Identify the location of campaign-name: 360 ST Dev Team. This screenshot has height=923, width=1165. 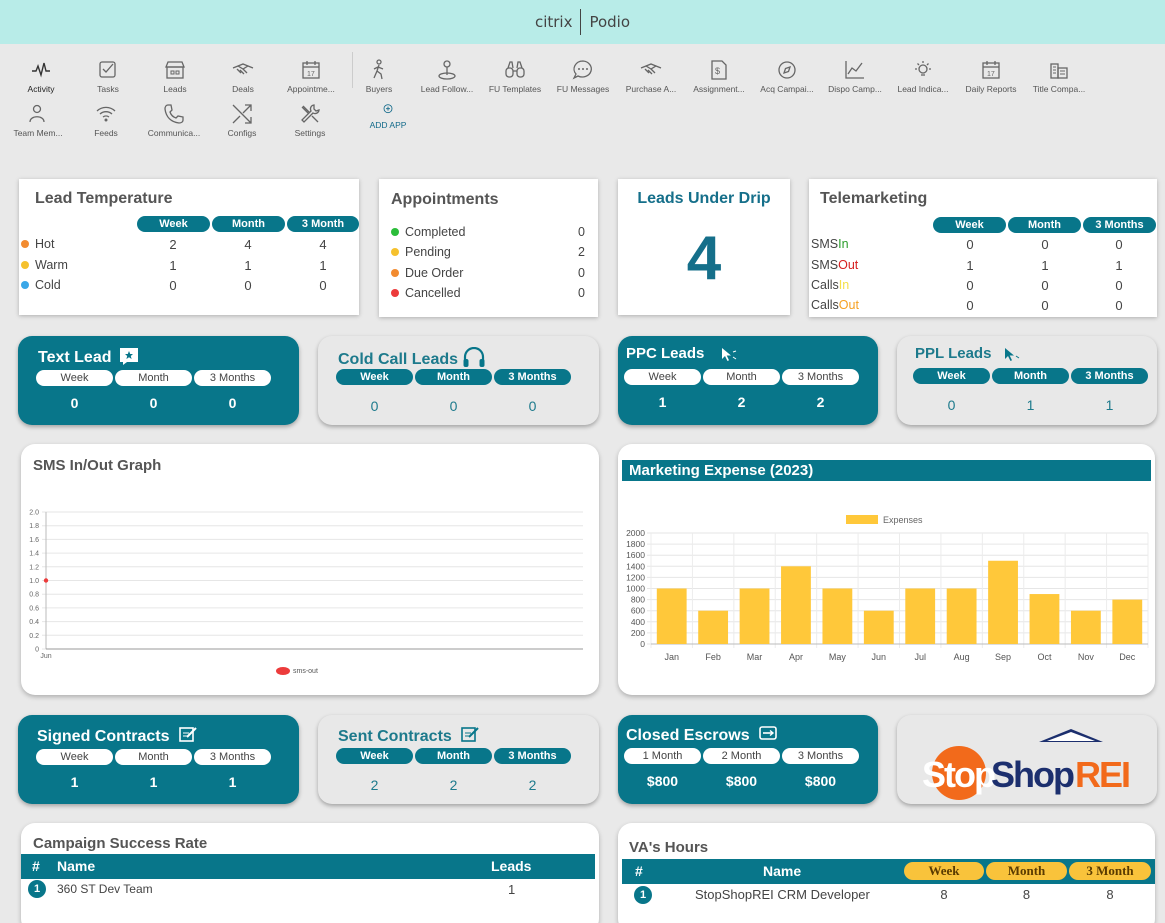
(105, 889).